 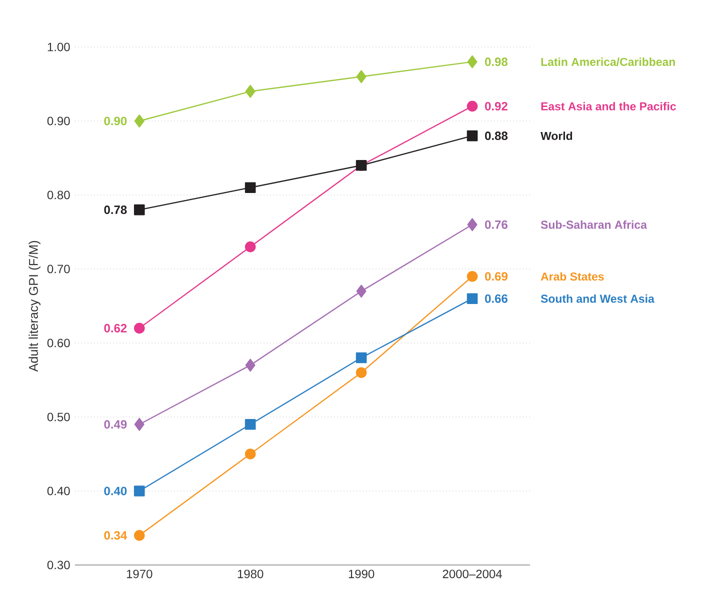 I want to click on y-tick-label: 1.00, so click(x=59, y=47).